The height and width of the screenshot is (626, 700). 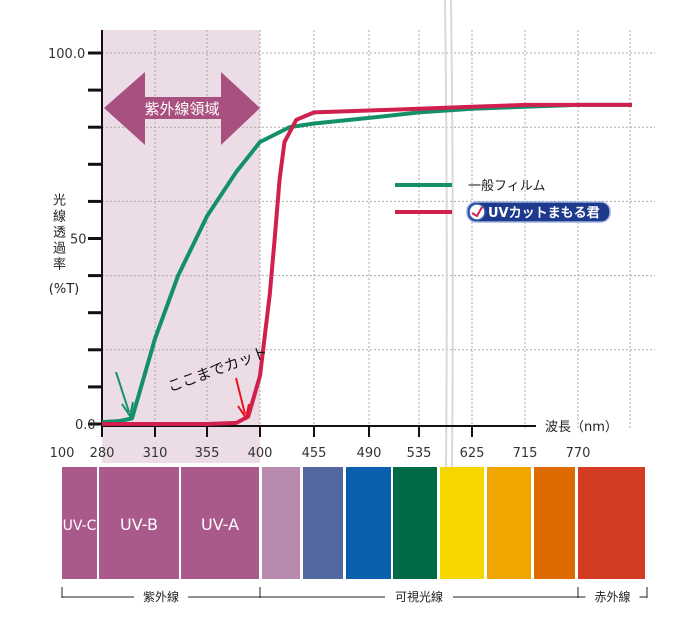 I want to click on y-tick-label: 50, so click(x=78, y=240).